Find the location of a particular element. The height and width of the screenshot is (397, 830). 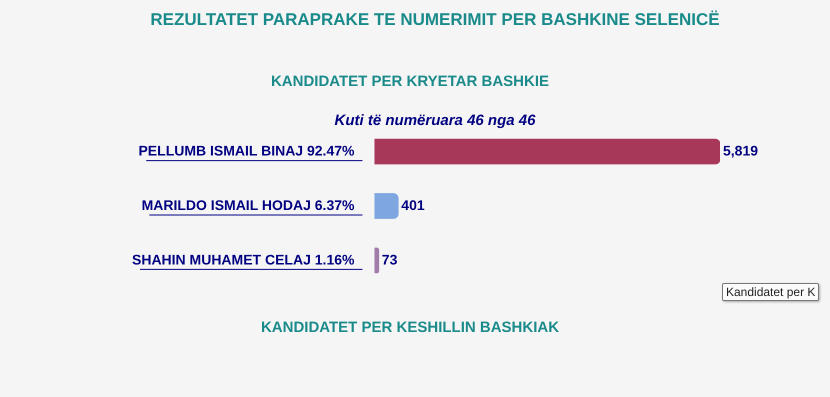

chart-title: REZULTATET PARAPRAKE TE NUMERIMIT PER BASHKINE SELENICË is located at coordinates (435, 20).